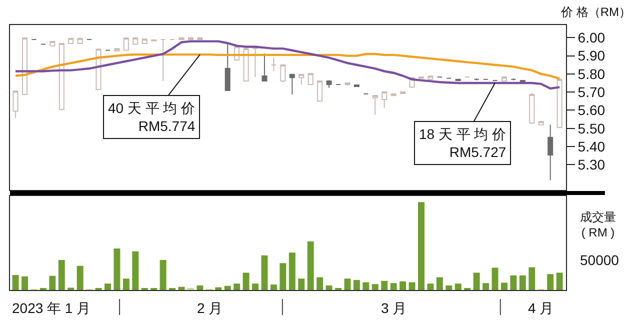 The width and height of the screenshot is (639, 324). Describe the element at coordinates (152, 117) in the screenshot. I see `annotation: 40 天 平 均 价 RM5.774` at that location.